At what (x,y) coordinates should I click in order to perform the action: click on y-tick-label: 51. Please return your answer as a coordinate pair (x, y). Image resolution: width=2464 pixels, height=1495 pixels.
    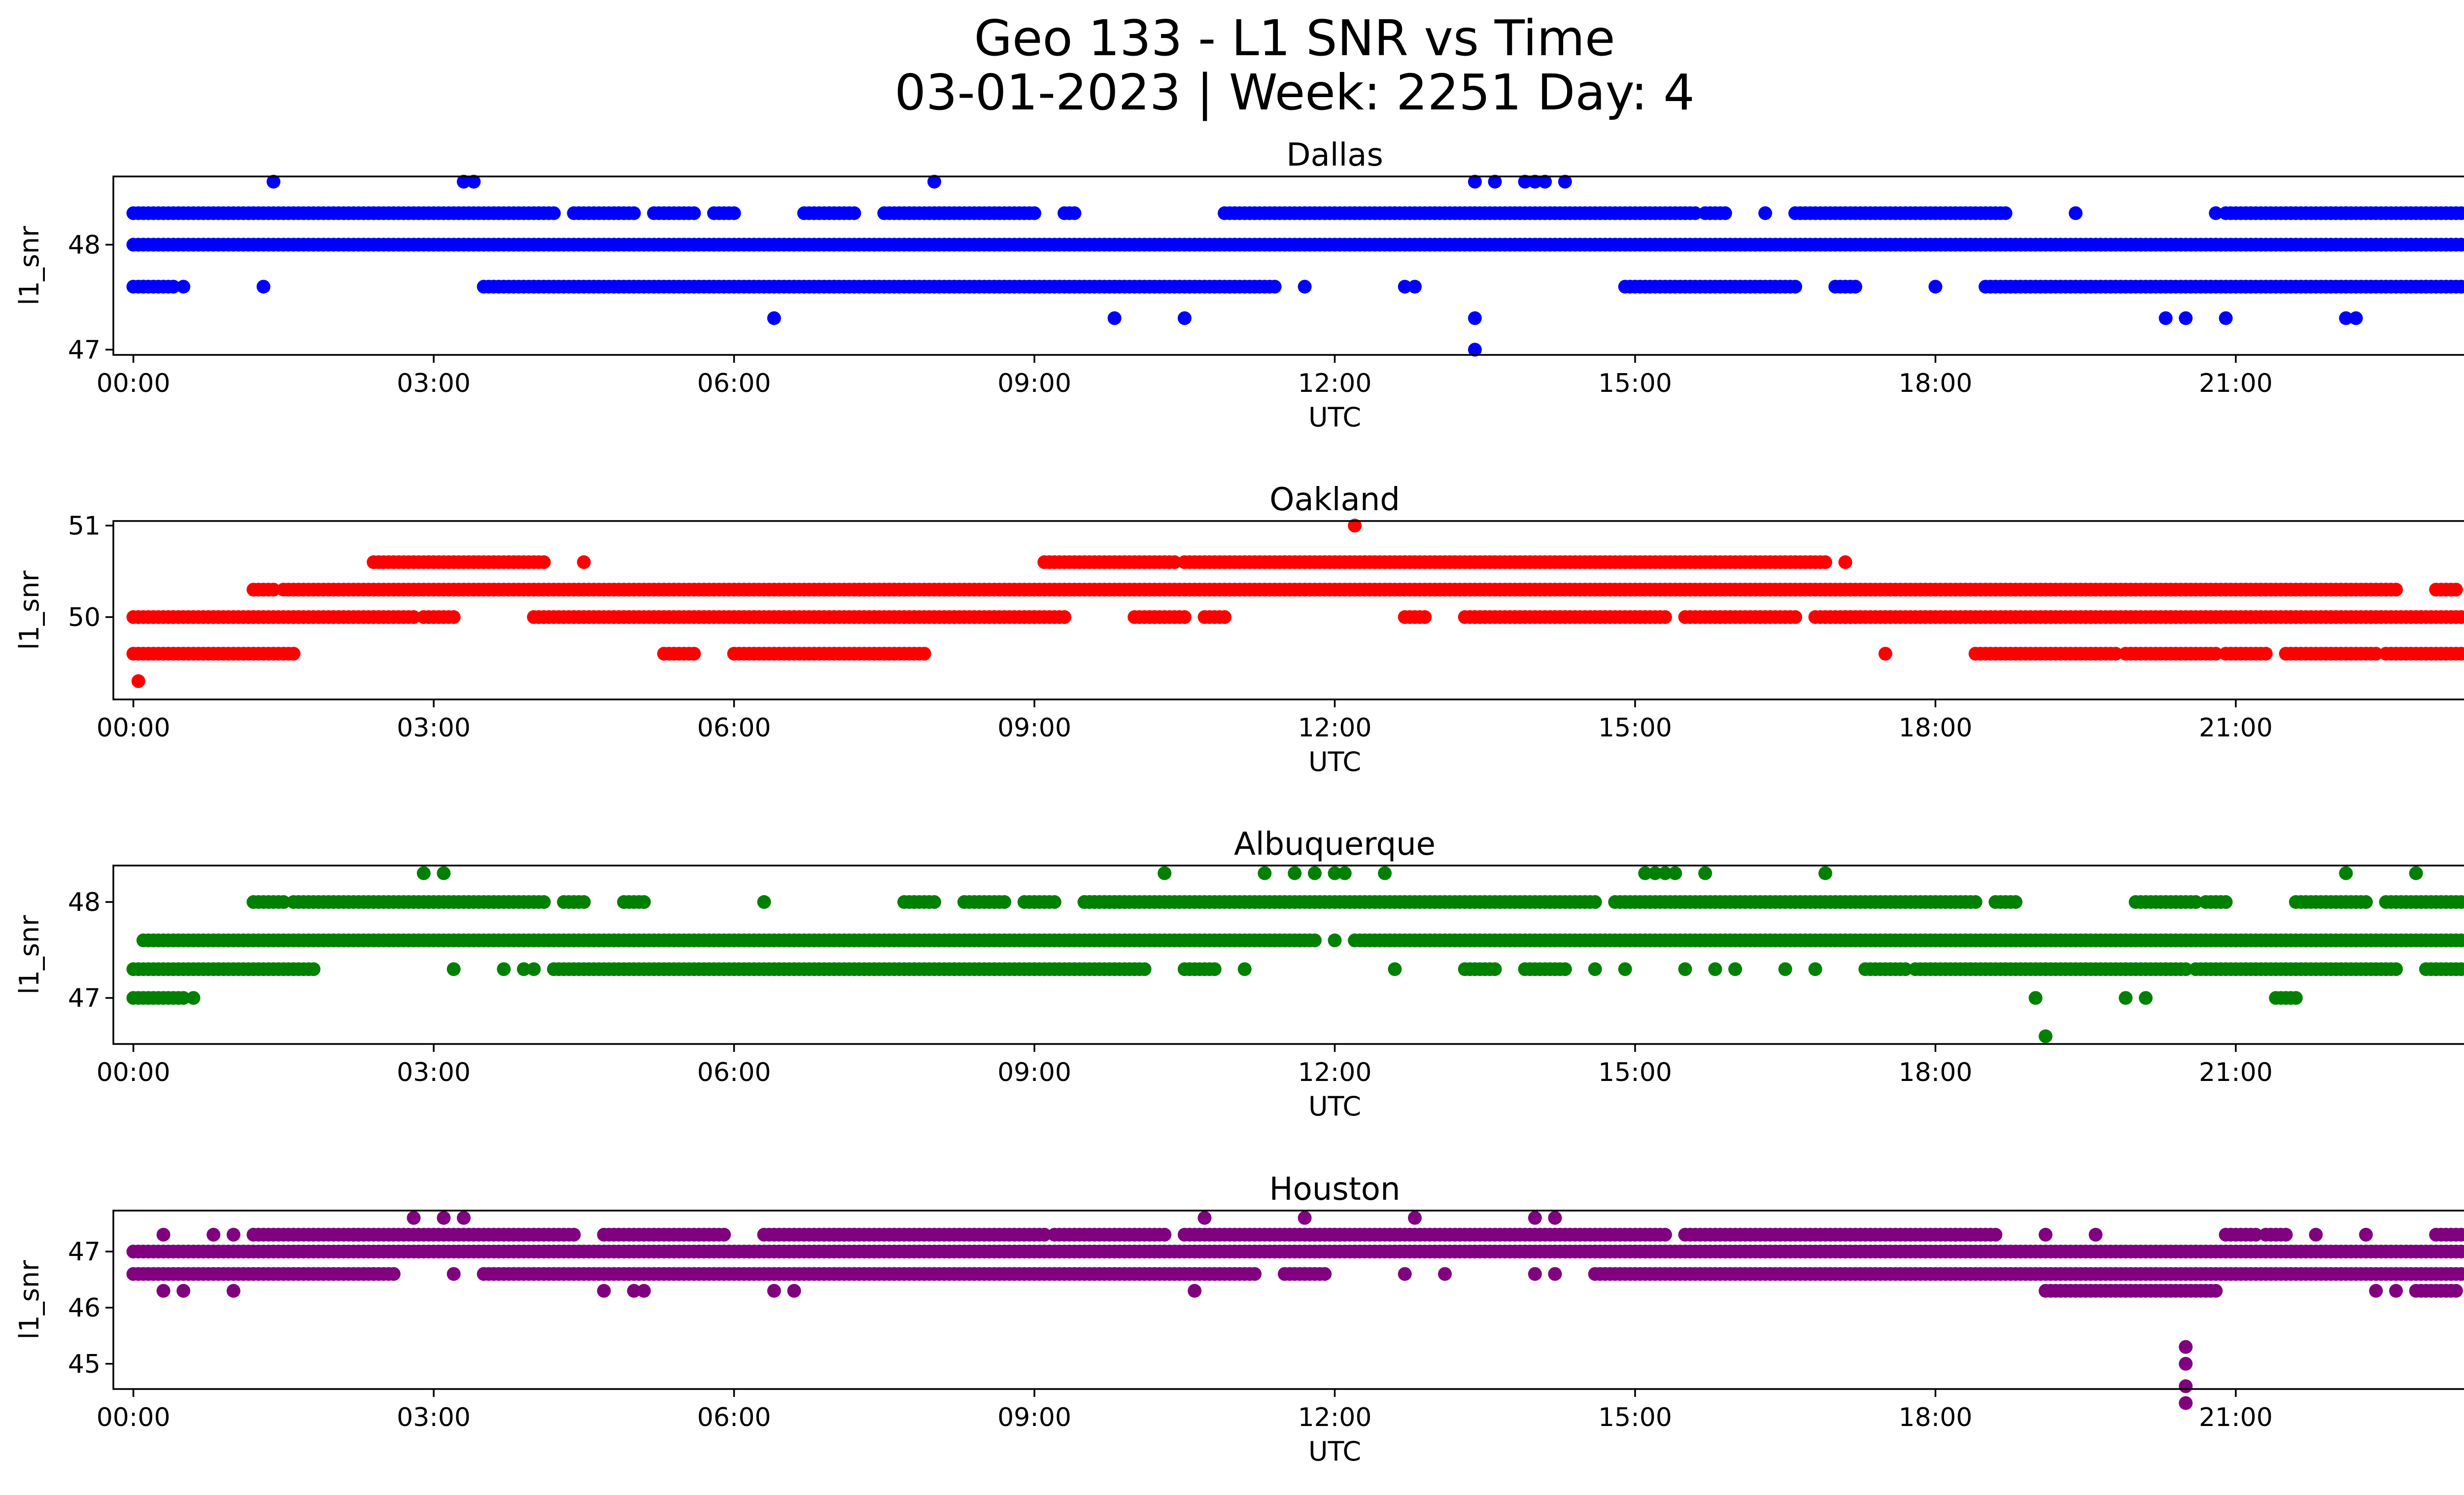
    Looking at the image, I should click on (84, 526).